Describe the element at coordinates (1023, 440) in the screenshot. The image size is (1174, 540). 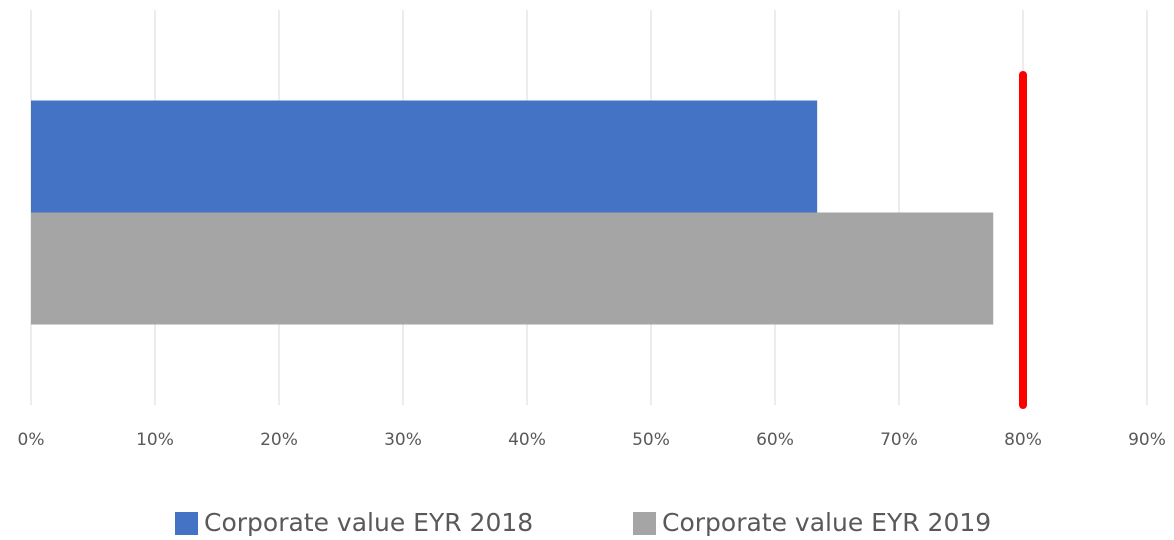
I see `x-tick-label: 80%` at that location.